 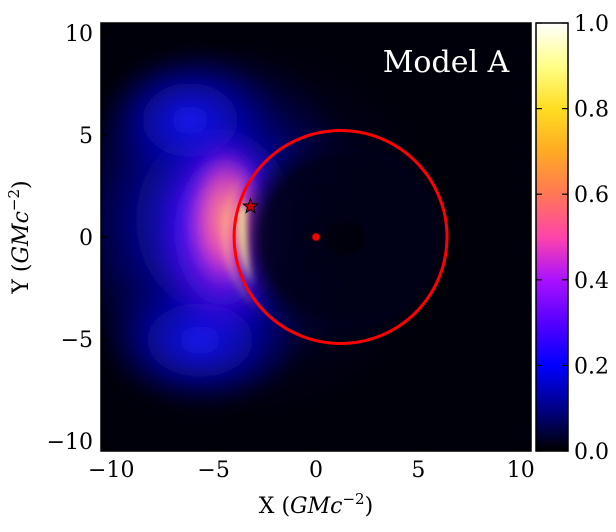 I want to click on colorbar-tick-label: 0.0, so click(x=591, y=452).